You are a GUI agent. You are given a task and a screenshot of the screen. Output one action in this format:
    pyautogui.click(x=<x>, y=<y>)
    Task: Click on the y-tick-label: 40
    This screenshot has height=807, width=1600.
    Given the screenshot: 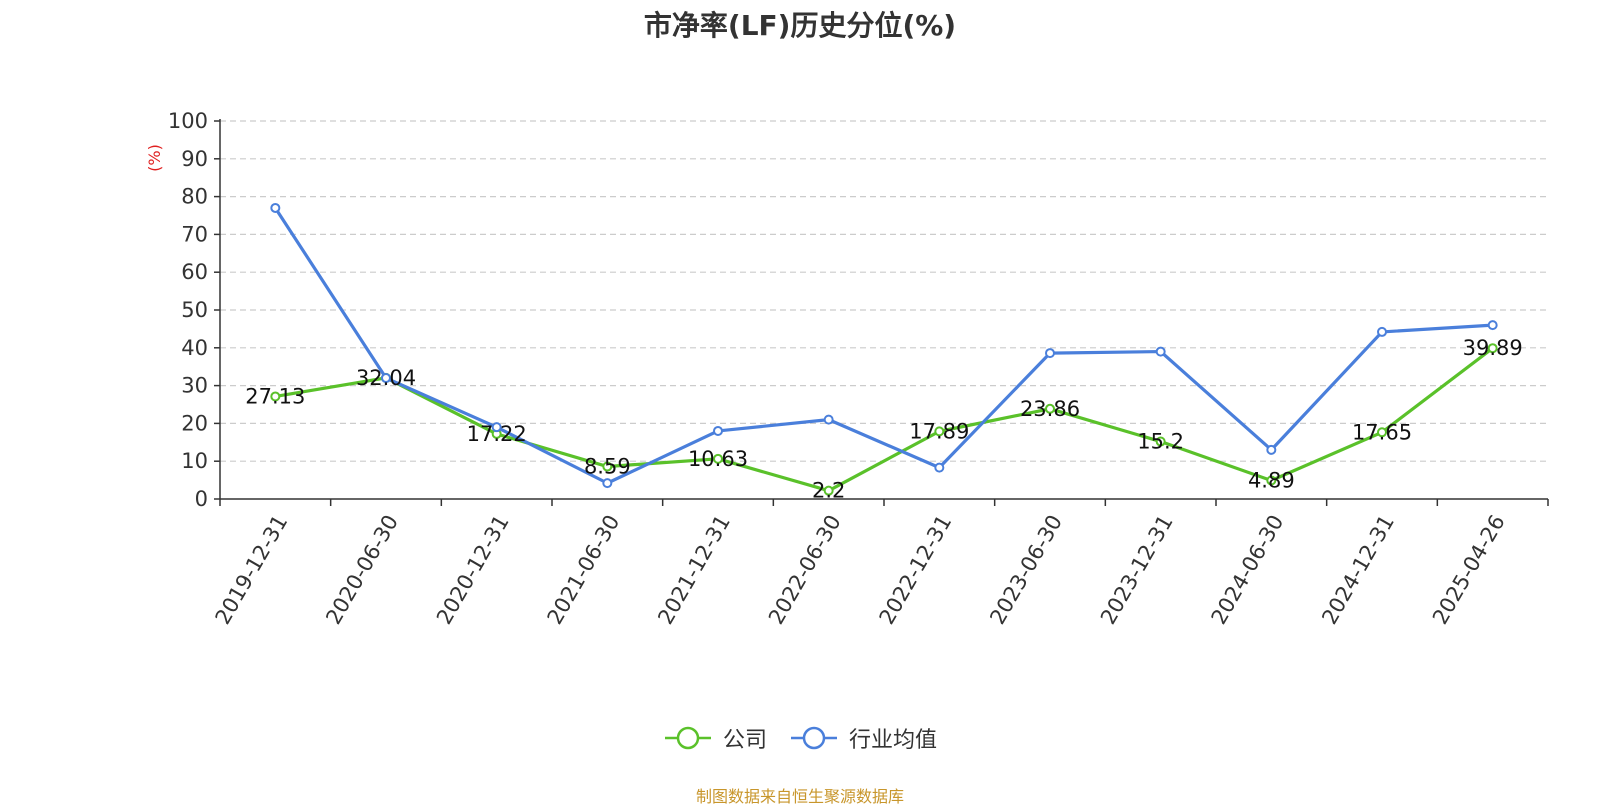 What is the action you would take?
    pyautogui.click(x=194, y=348)
    